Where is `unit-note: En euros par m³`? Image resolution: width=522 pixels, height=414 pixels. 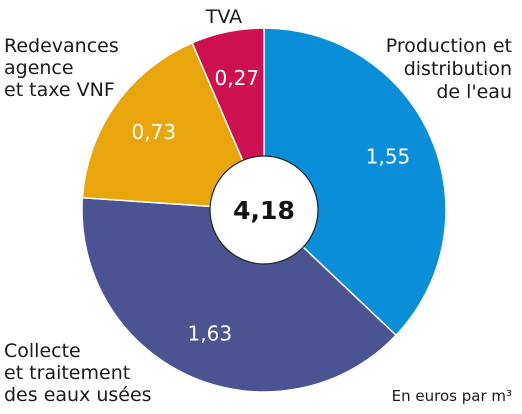 unit-note: En euros par m³ is located at coordinates (452, 396).